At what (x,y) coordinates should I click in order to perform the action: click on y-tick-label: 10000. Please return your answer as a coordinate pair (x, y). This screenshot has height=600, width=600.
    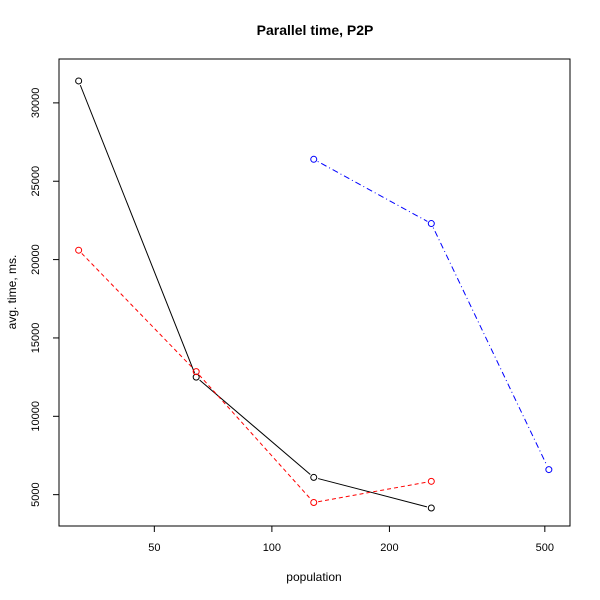
    Looking at the image, I should click on (36, 416).